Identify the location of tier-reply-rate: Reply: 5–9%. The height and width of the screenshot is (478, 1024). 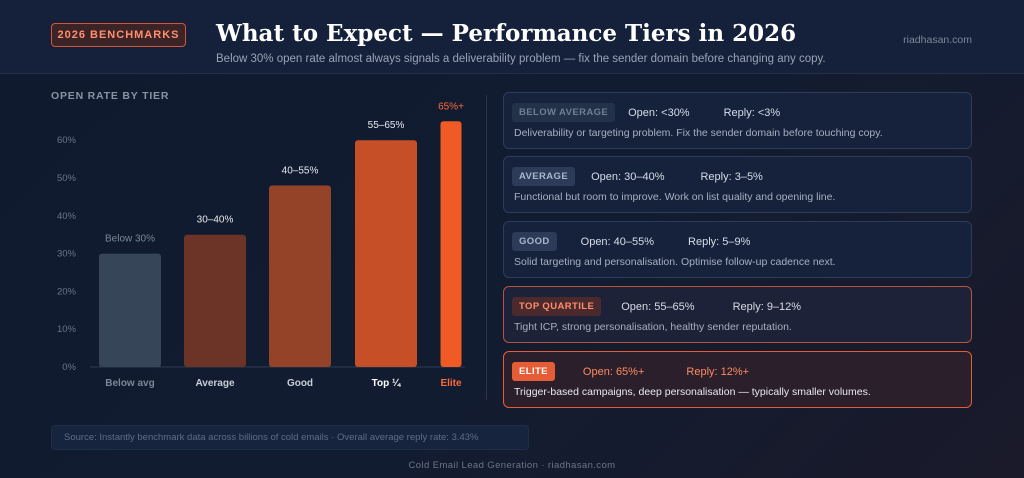
(719, 241).